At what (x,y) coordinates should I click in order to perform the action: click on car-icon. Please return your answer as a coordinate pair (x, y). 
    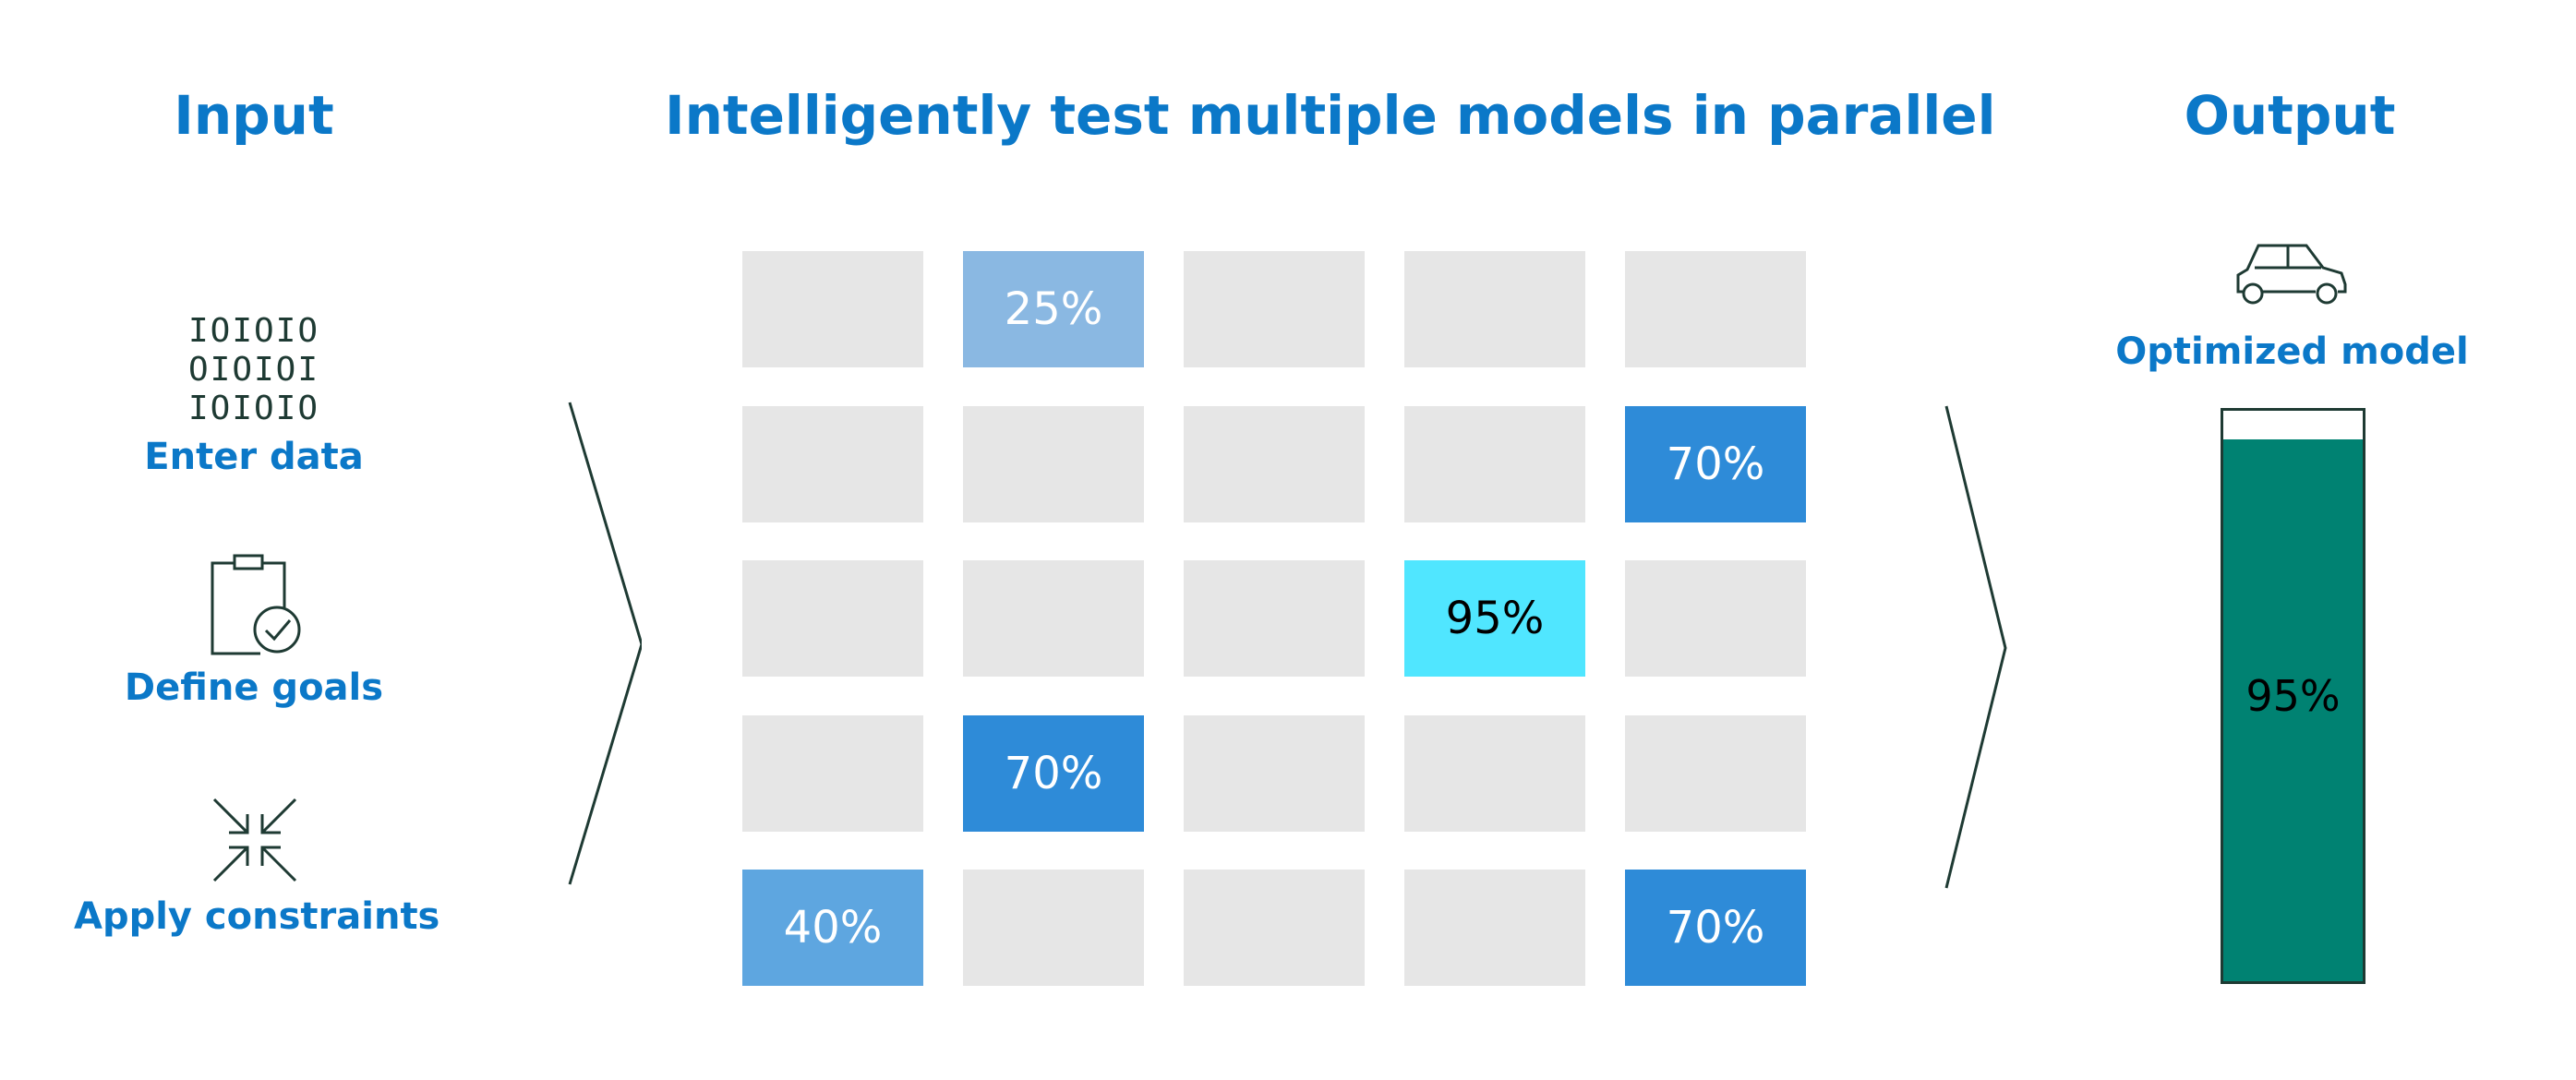
    Looking at the image, I should click on (2291, 274).